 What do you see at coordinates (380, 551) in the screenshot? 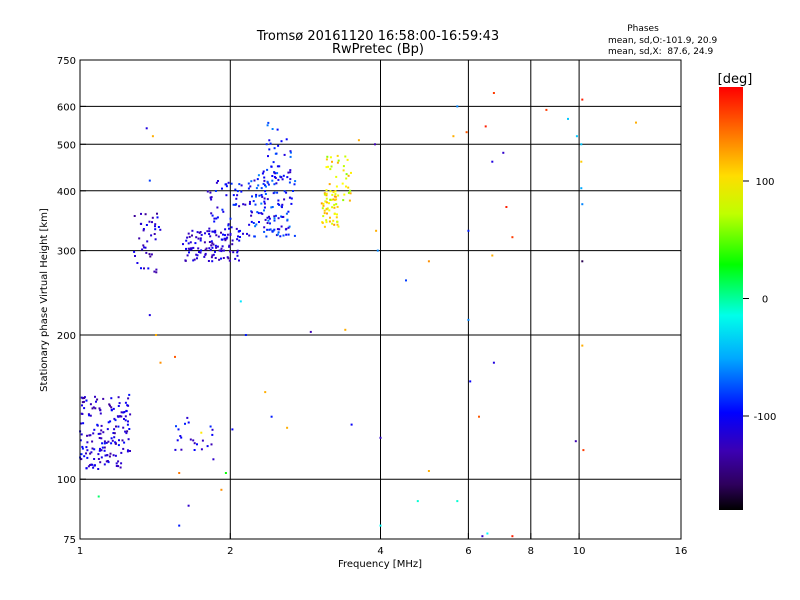
I see `x-tick-label: 4` at bounding box center [380, 551].